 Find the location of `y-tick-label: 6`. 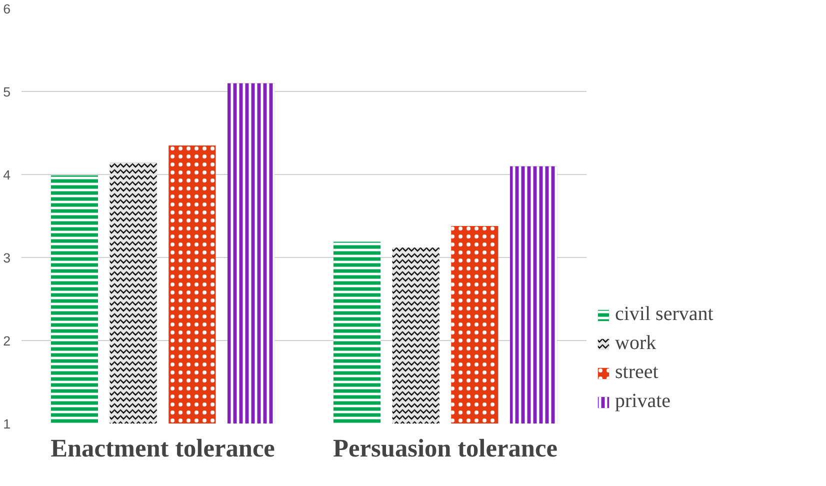

y-tick-label: 6 is located at coordinates (7, 9).